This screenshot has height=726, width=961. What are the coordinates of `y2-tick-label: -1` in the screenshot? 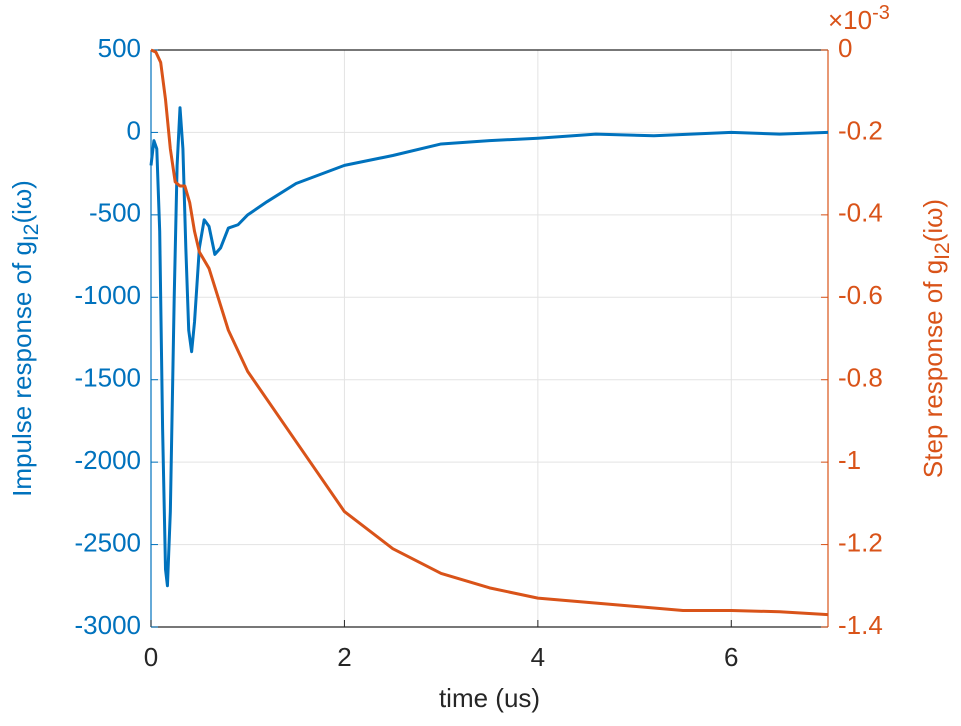 It's located at (849, 460).